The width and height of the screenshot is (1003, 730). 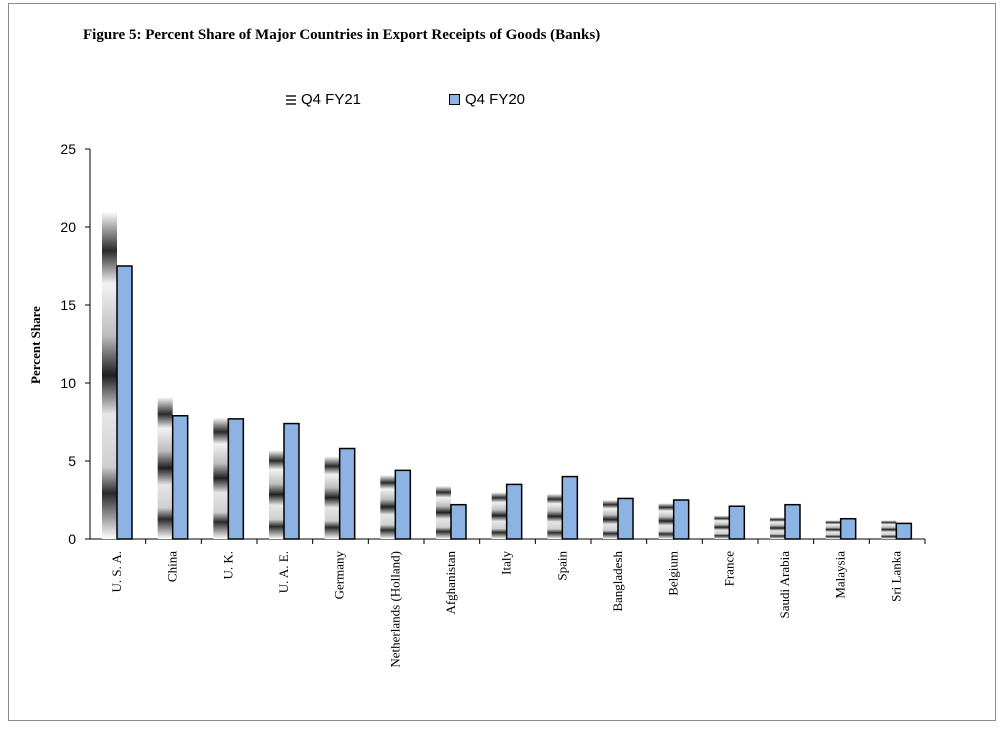 I want to click on legend-item-q4-fy20: Q4 FY20, so click(x=487, y=99).